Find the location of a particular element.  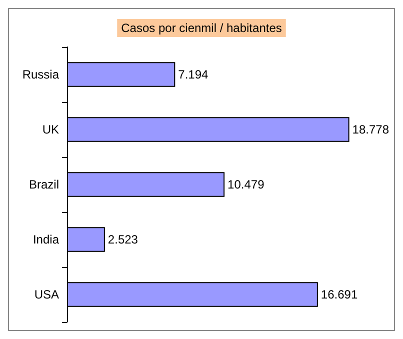

data-label: 18.778 is located at coordinates (371, 129).